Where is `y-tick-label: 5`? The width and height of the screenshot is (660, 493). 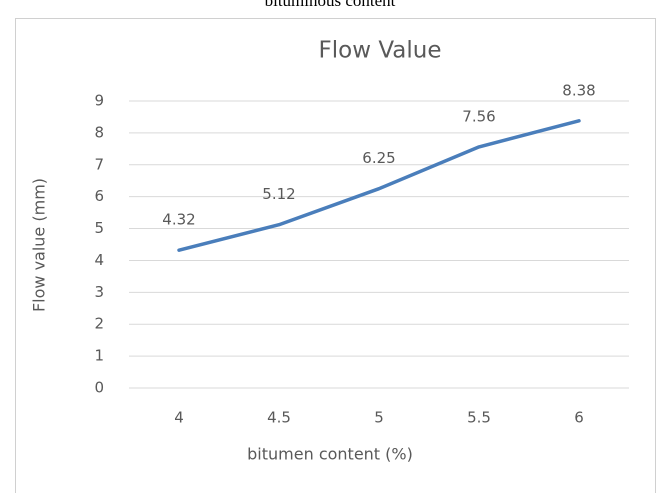
y-tick-label: 5 is located at coordinates (99, 228).